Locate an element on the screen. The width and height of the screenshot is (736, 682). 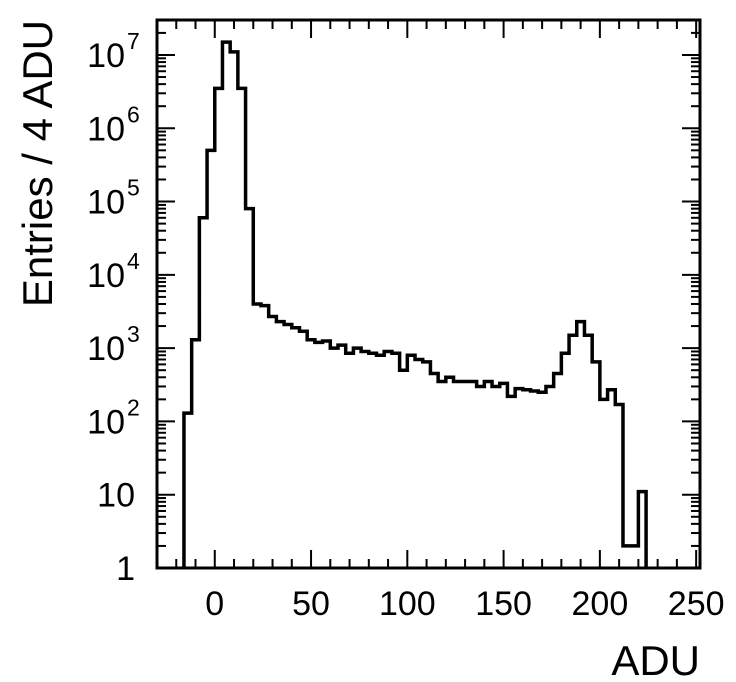
x-tick-label: 0 is located at coordinates (214, 604).